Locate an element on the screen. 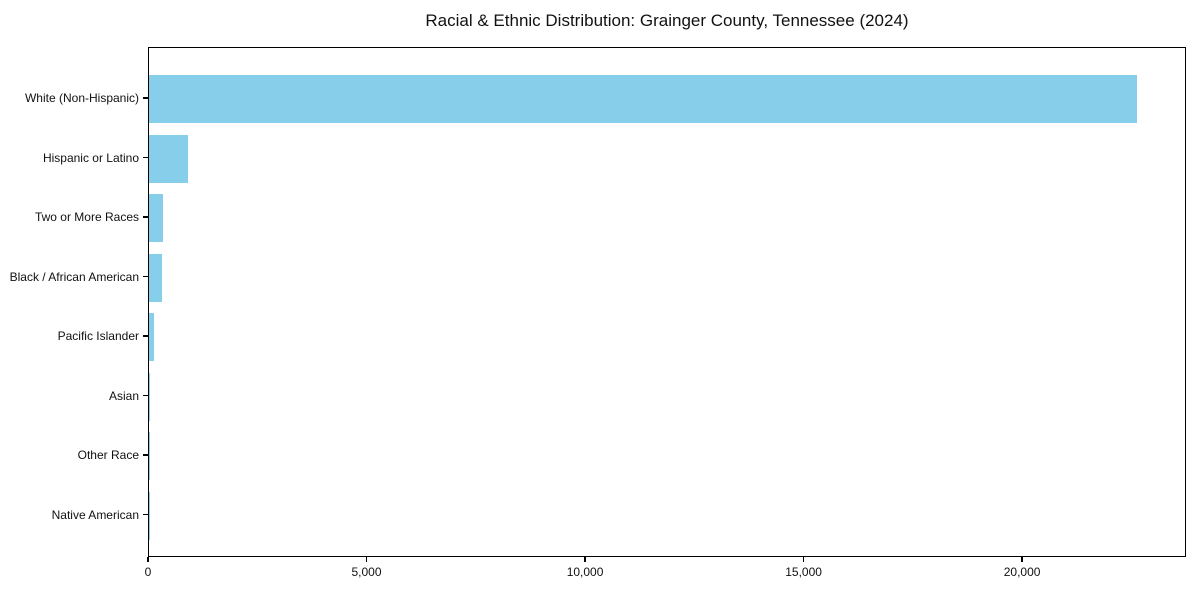  x-axis-tick-label: 15,000 is located at coordinates (803, 572).